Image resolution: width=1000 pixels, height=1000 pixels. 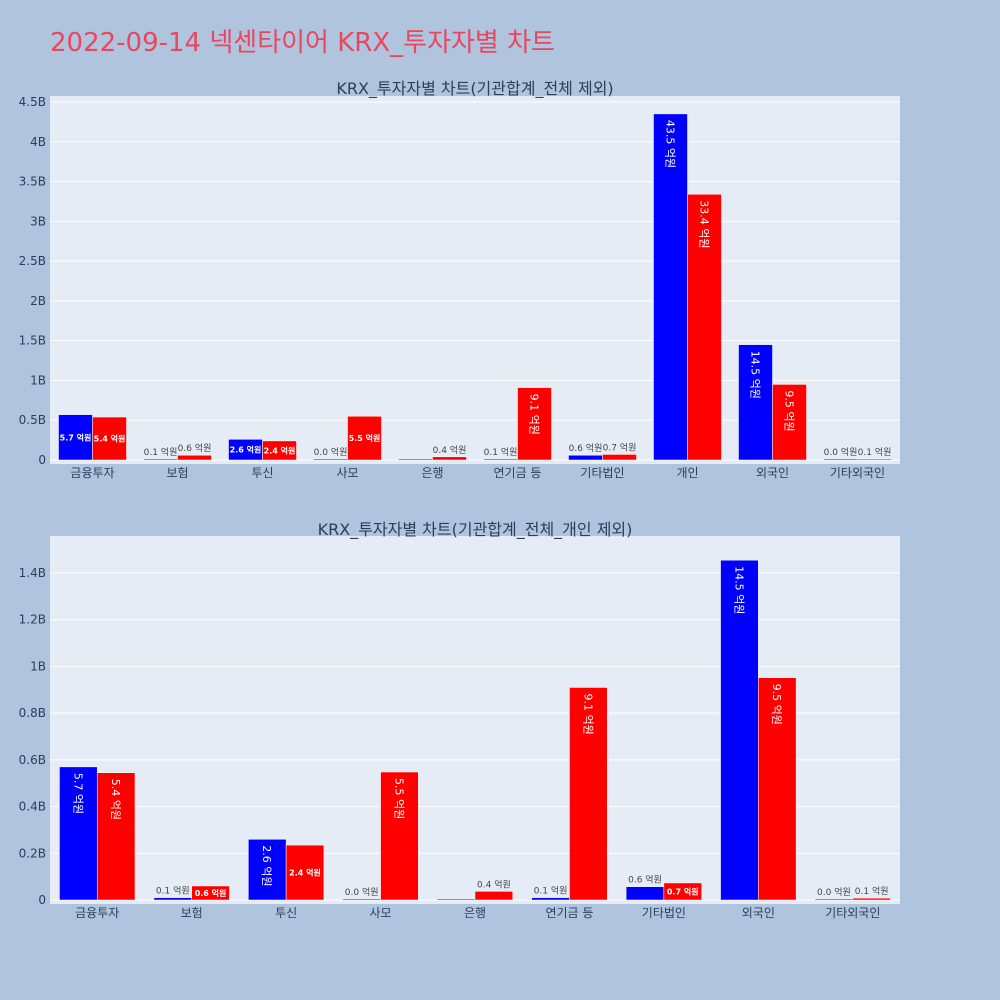 What do you see at coordinates (32, 182) in the screenshot?
I see `y-tick-label: 3.5B` at bounding box center [32, 182].